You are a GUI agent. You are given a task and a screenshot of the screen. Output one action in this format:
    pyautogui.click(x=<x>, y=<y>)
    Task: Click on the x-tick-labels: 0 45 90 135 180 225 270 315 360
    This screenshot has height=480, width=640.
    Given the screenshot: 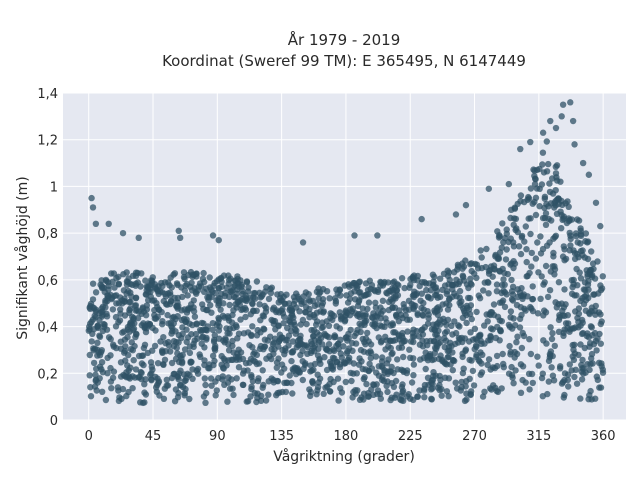 What is the action you would take?
    pyautogui.click(x=350, y=436)
    